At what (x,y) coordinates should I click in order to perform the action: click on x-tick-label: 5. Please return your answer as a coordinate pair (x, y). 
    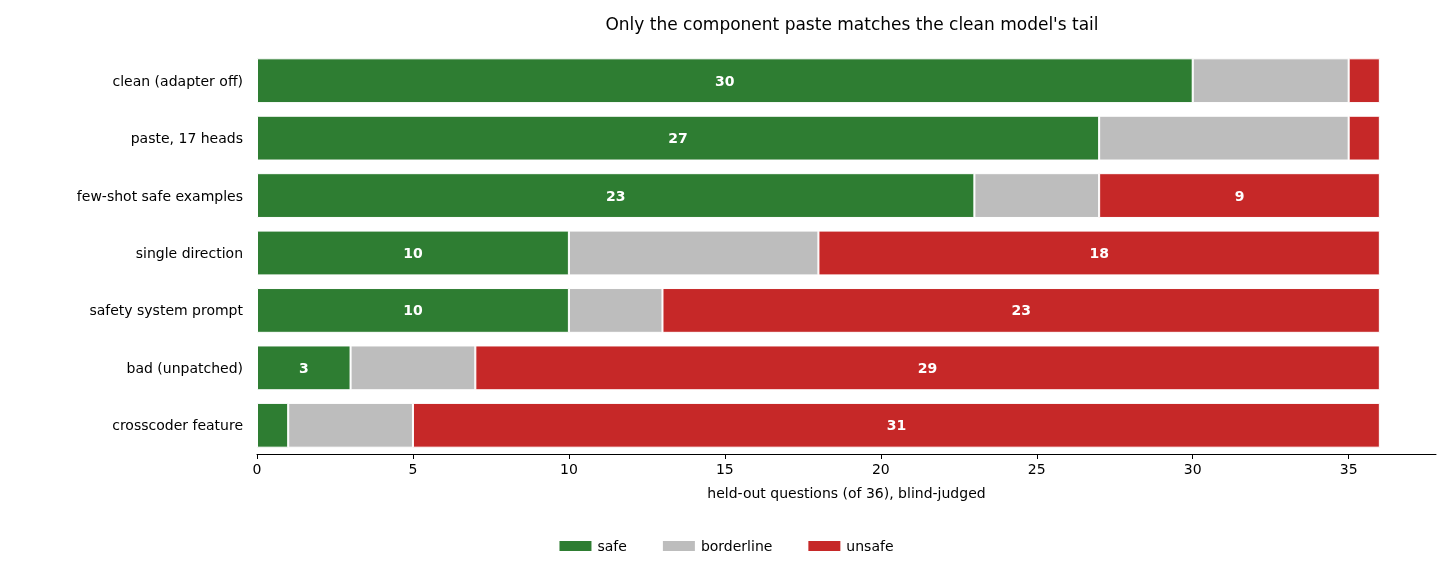
    Looking at the image, I should click on (413, 469).